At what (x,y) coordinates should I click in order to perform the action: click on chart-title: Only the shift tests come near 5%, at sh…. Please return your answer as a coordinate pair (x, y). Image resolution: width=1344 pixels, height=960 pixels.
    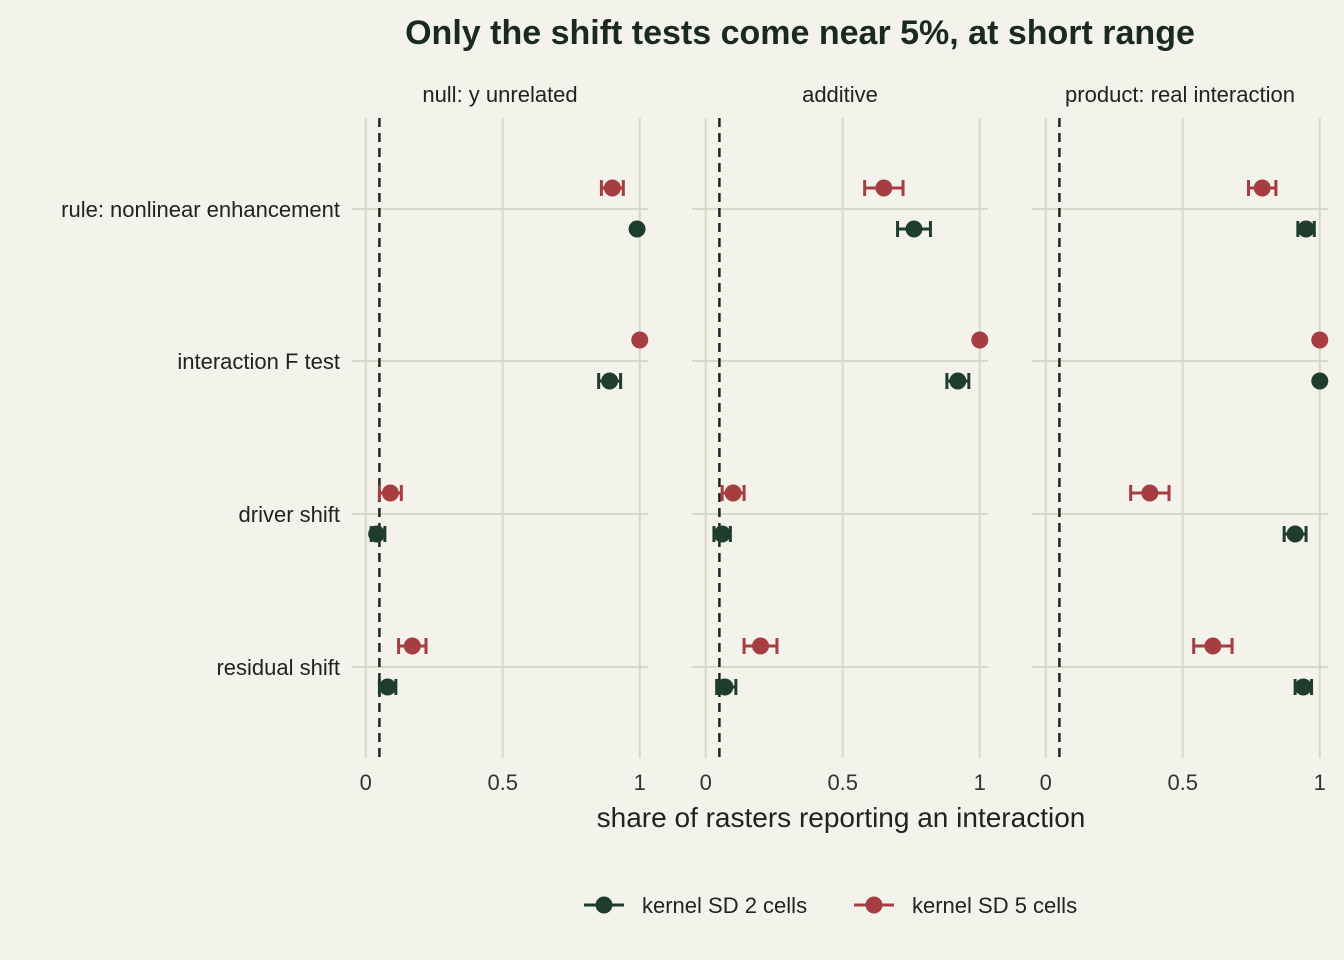
    Looking at the image, I should click on (800, 33).